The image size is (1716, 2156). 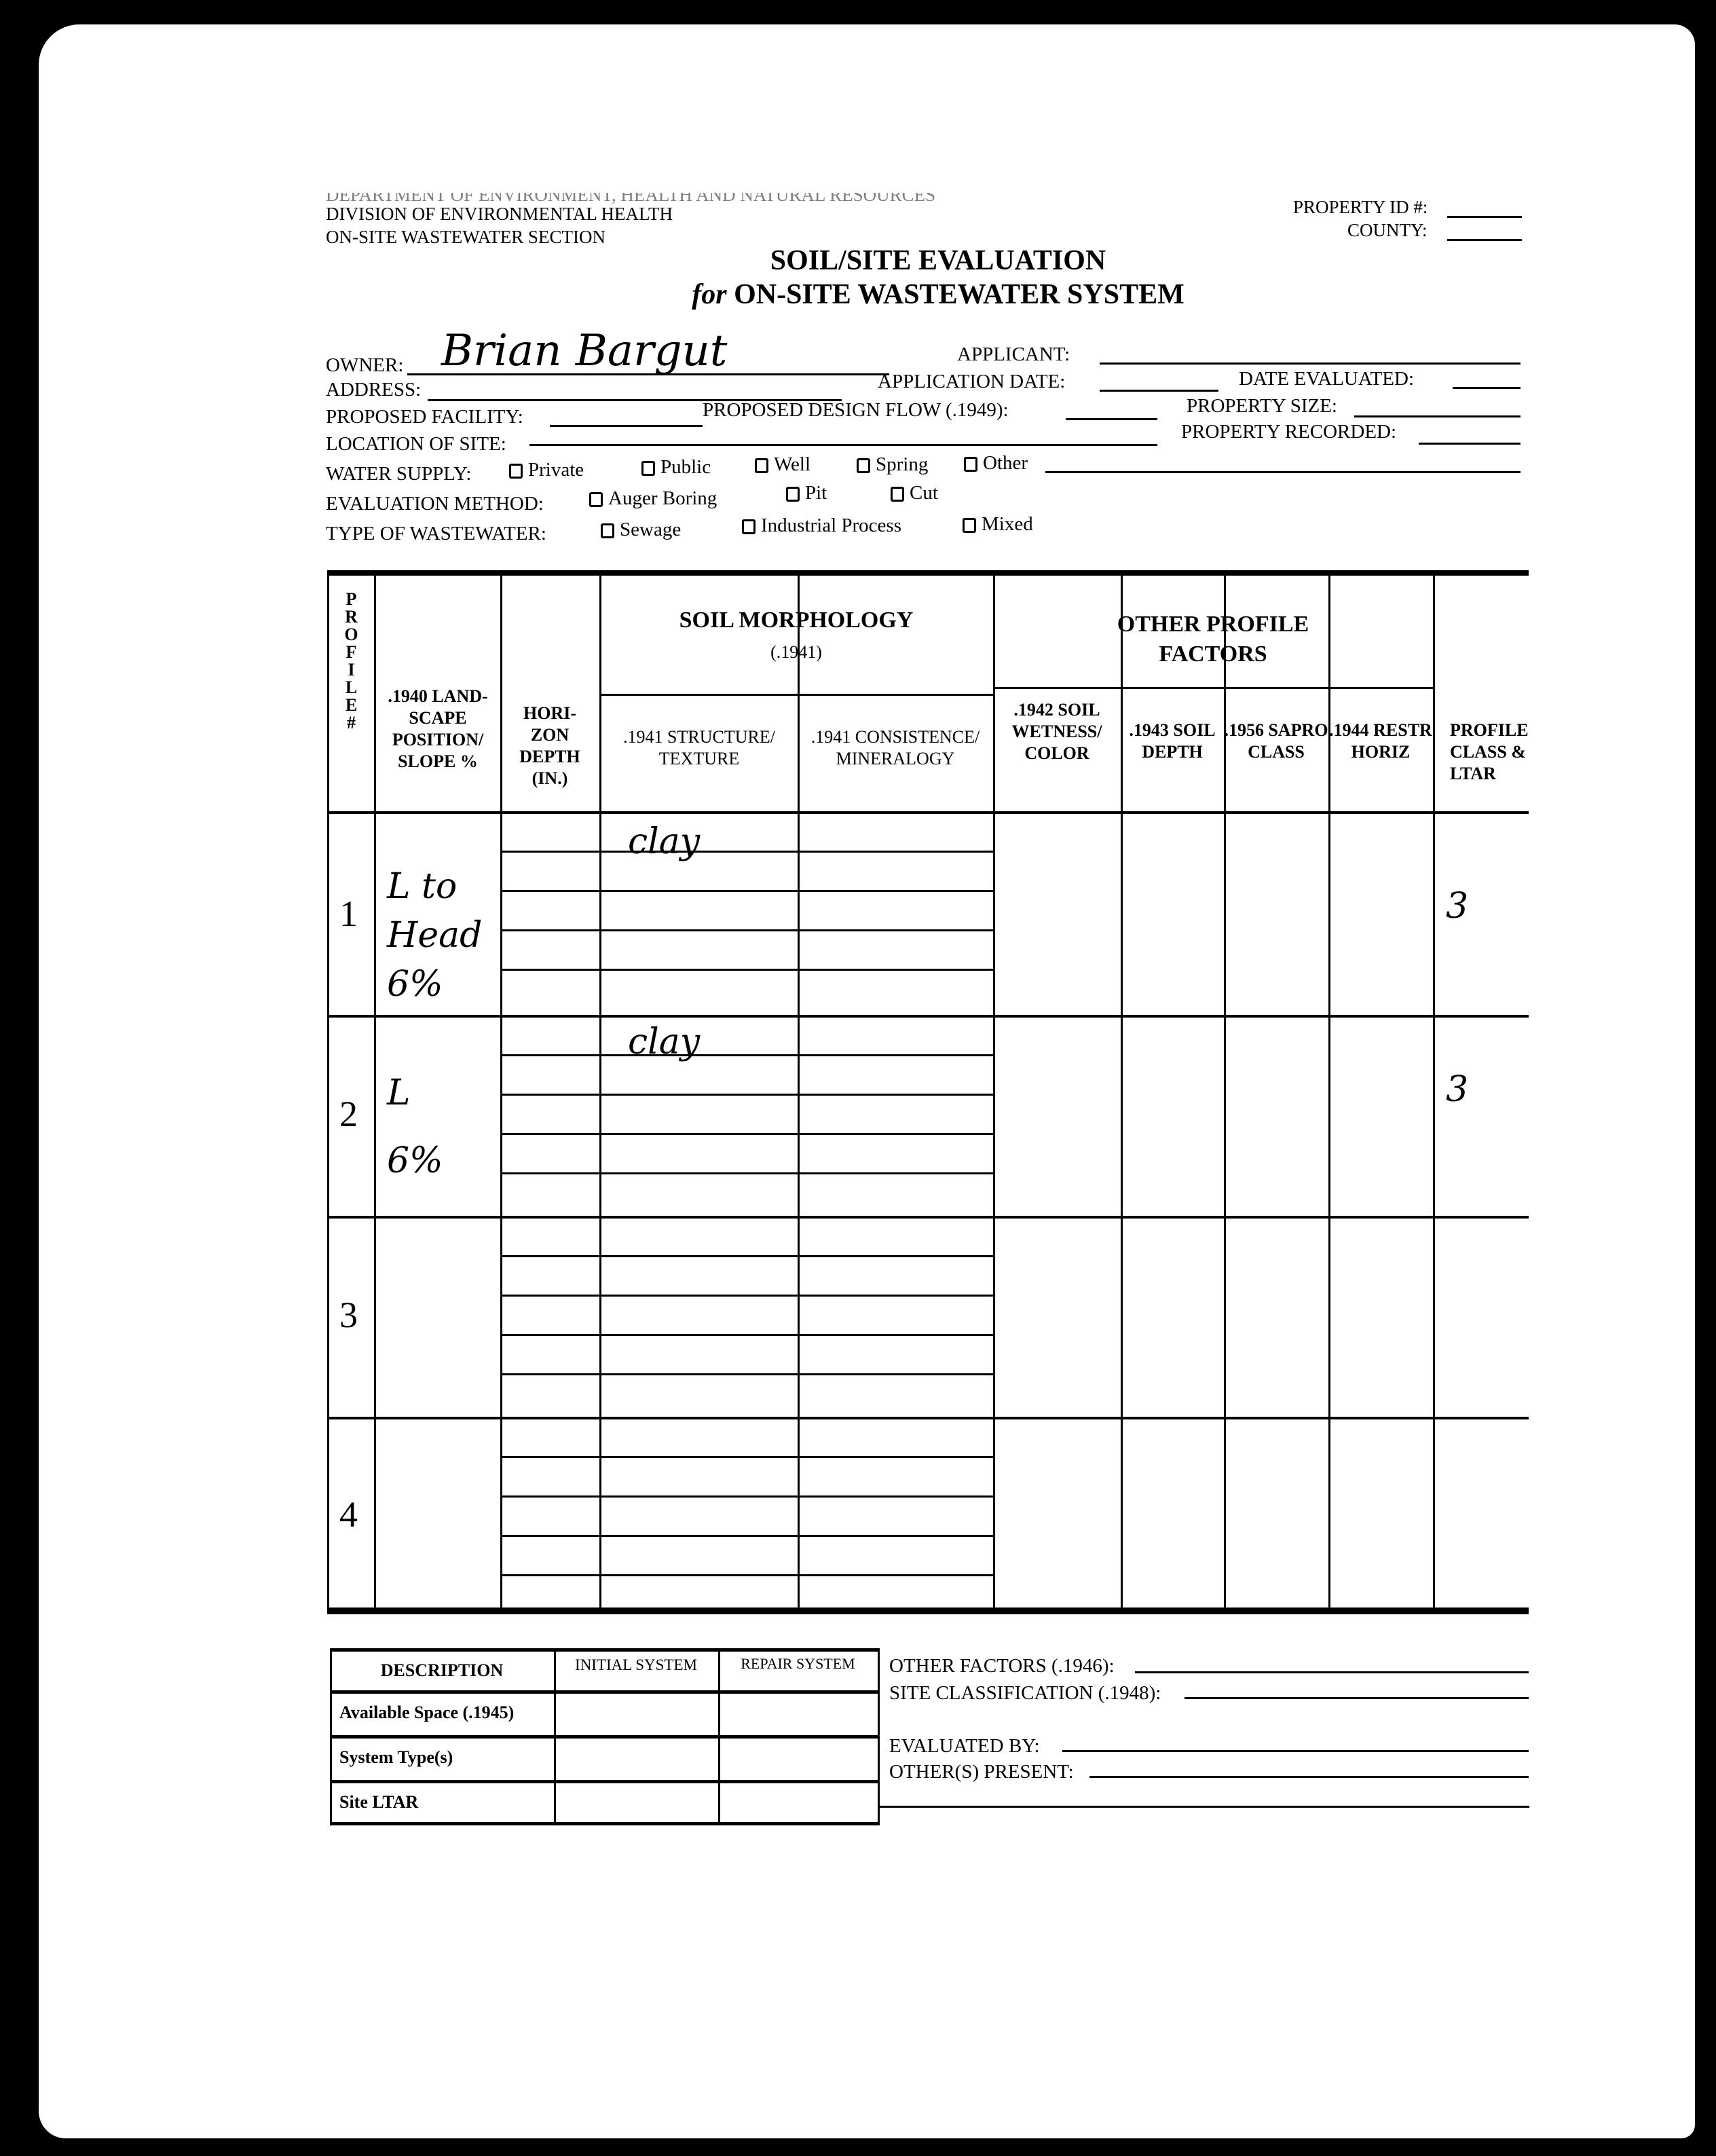 What do you see at coordinates (436, 533) in the screenshot?
I see `wastewater-type-label: TYPE OF WASTEWATER:` at bounding box center [436, 533].